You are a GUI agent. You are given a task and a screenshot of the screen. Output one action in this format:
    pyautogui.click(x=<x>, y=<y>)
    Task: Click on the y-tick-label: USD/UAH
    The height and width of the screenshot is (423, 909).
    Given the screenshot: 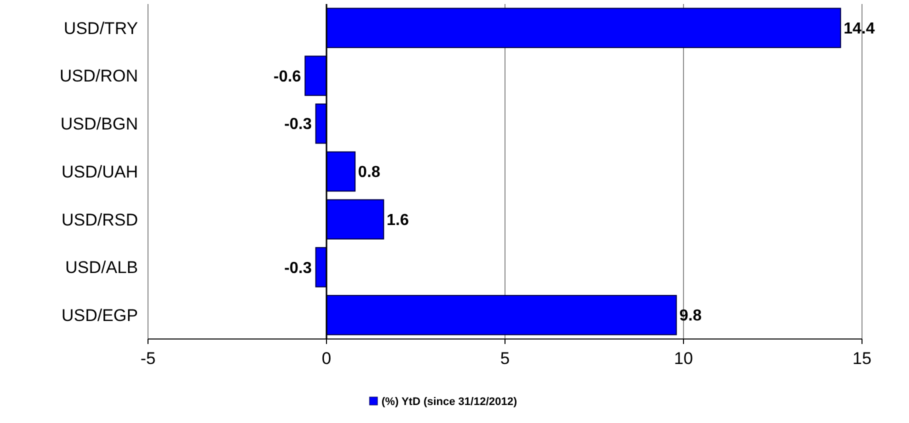 What is the action you would take?
    pyautogui.click(x=99, y=172)
    